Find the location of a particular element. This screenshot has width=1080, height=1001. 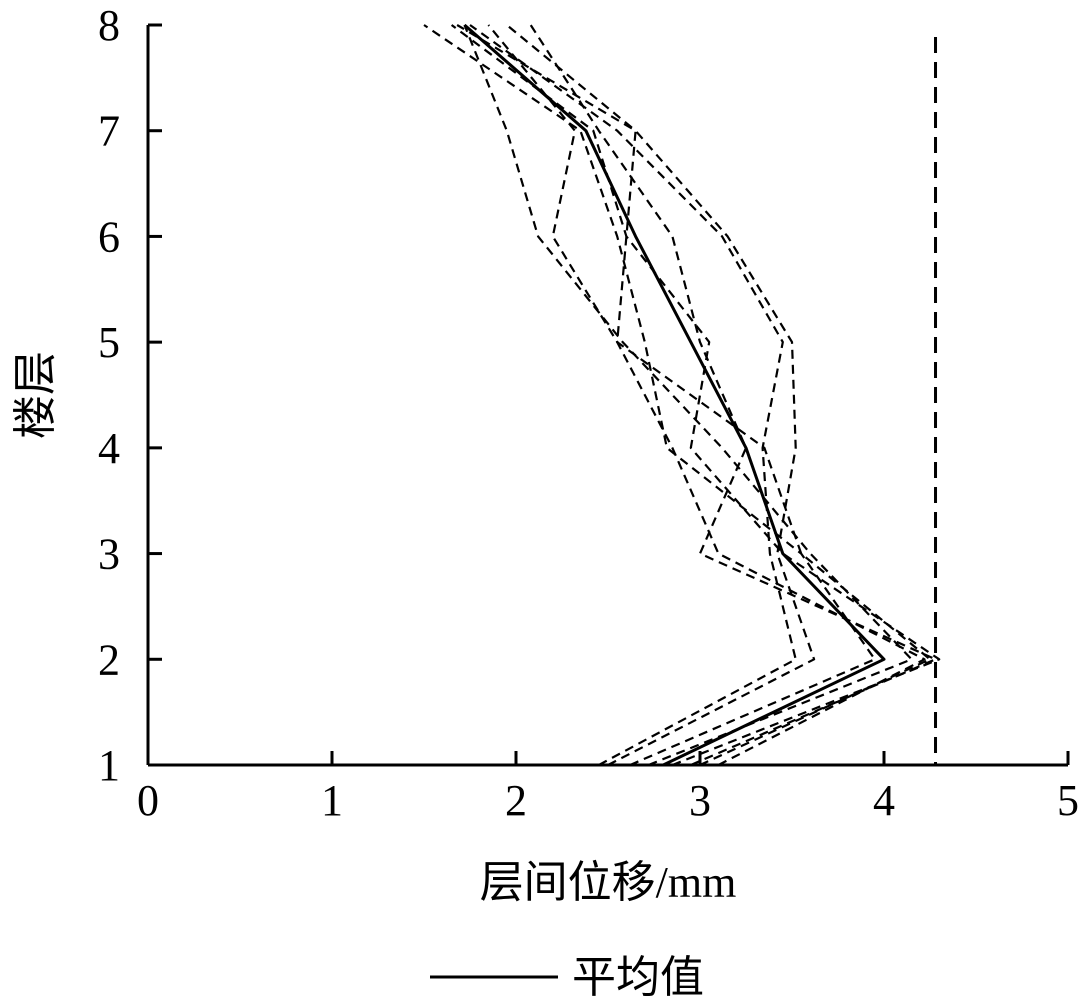

x-tick-label-1: 1 is located at coordinates (332, 800).